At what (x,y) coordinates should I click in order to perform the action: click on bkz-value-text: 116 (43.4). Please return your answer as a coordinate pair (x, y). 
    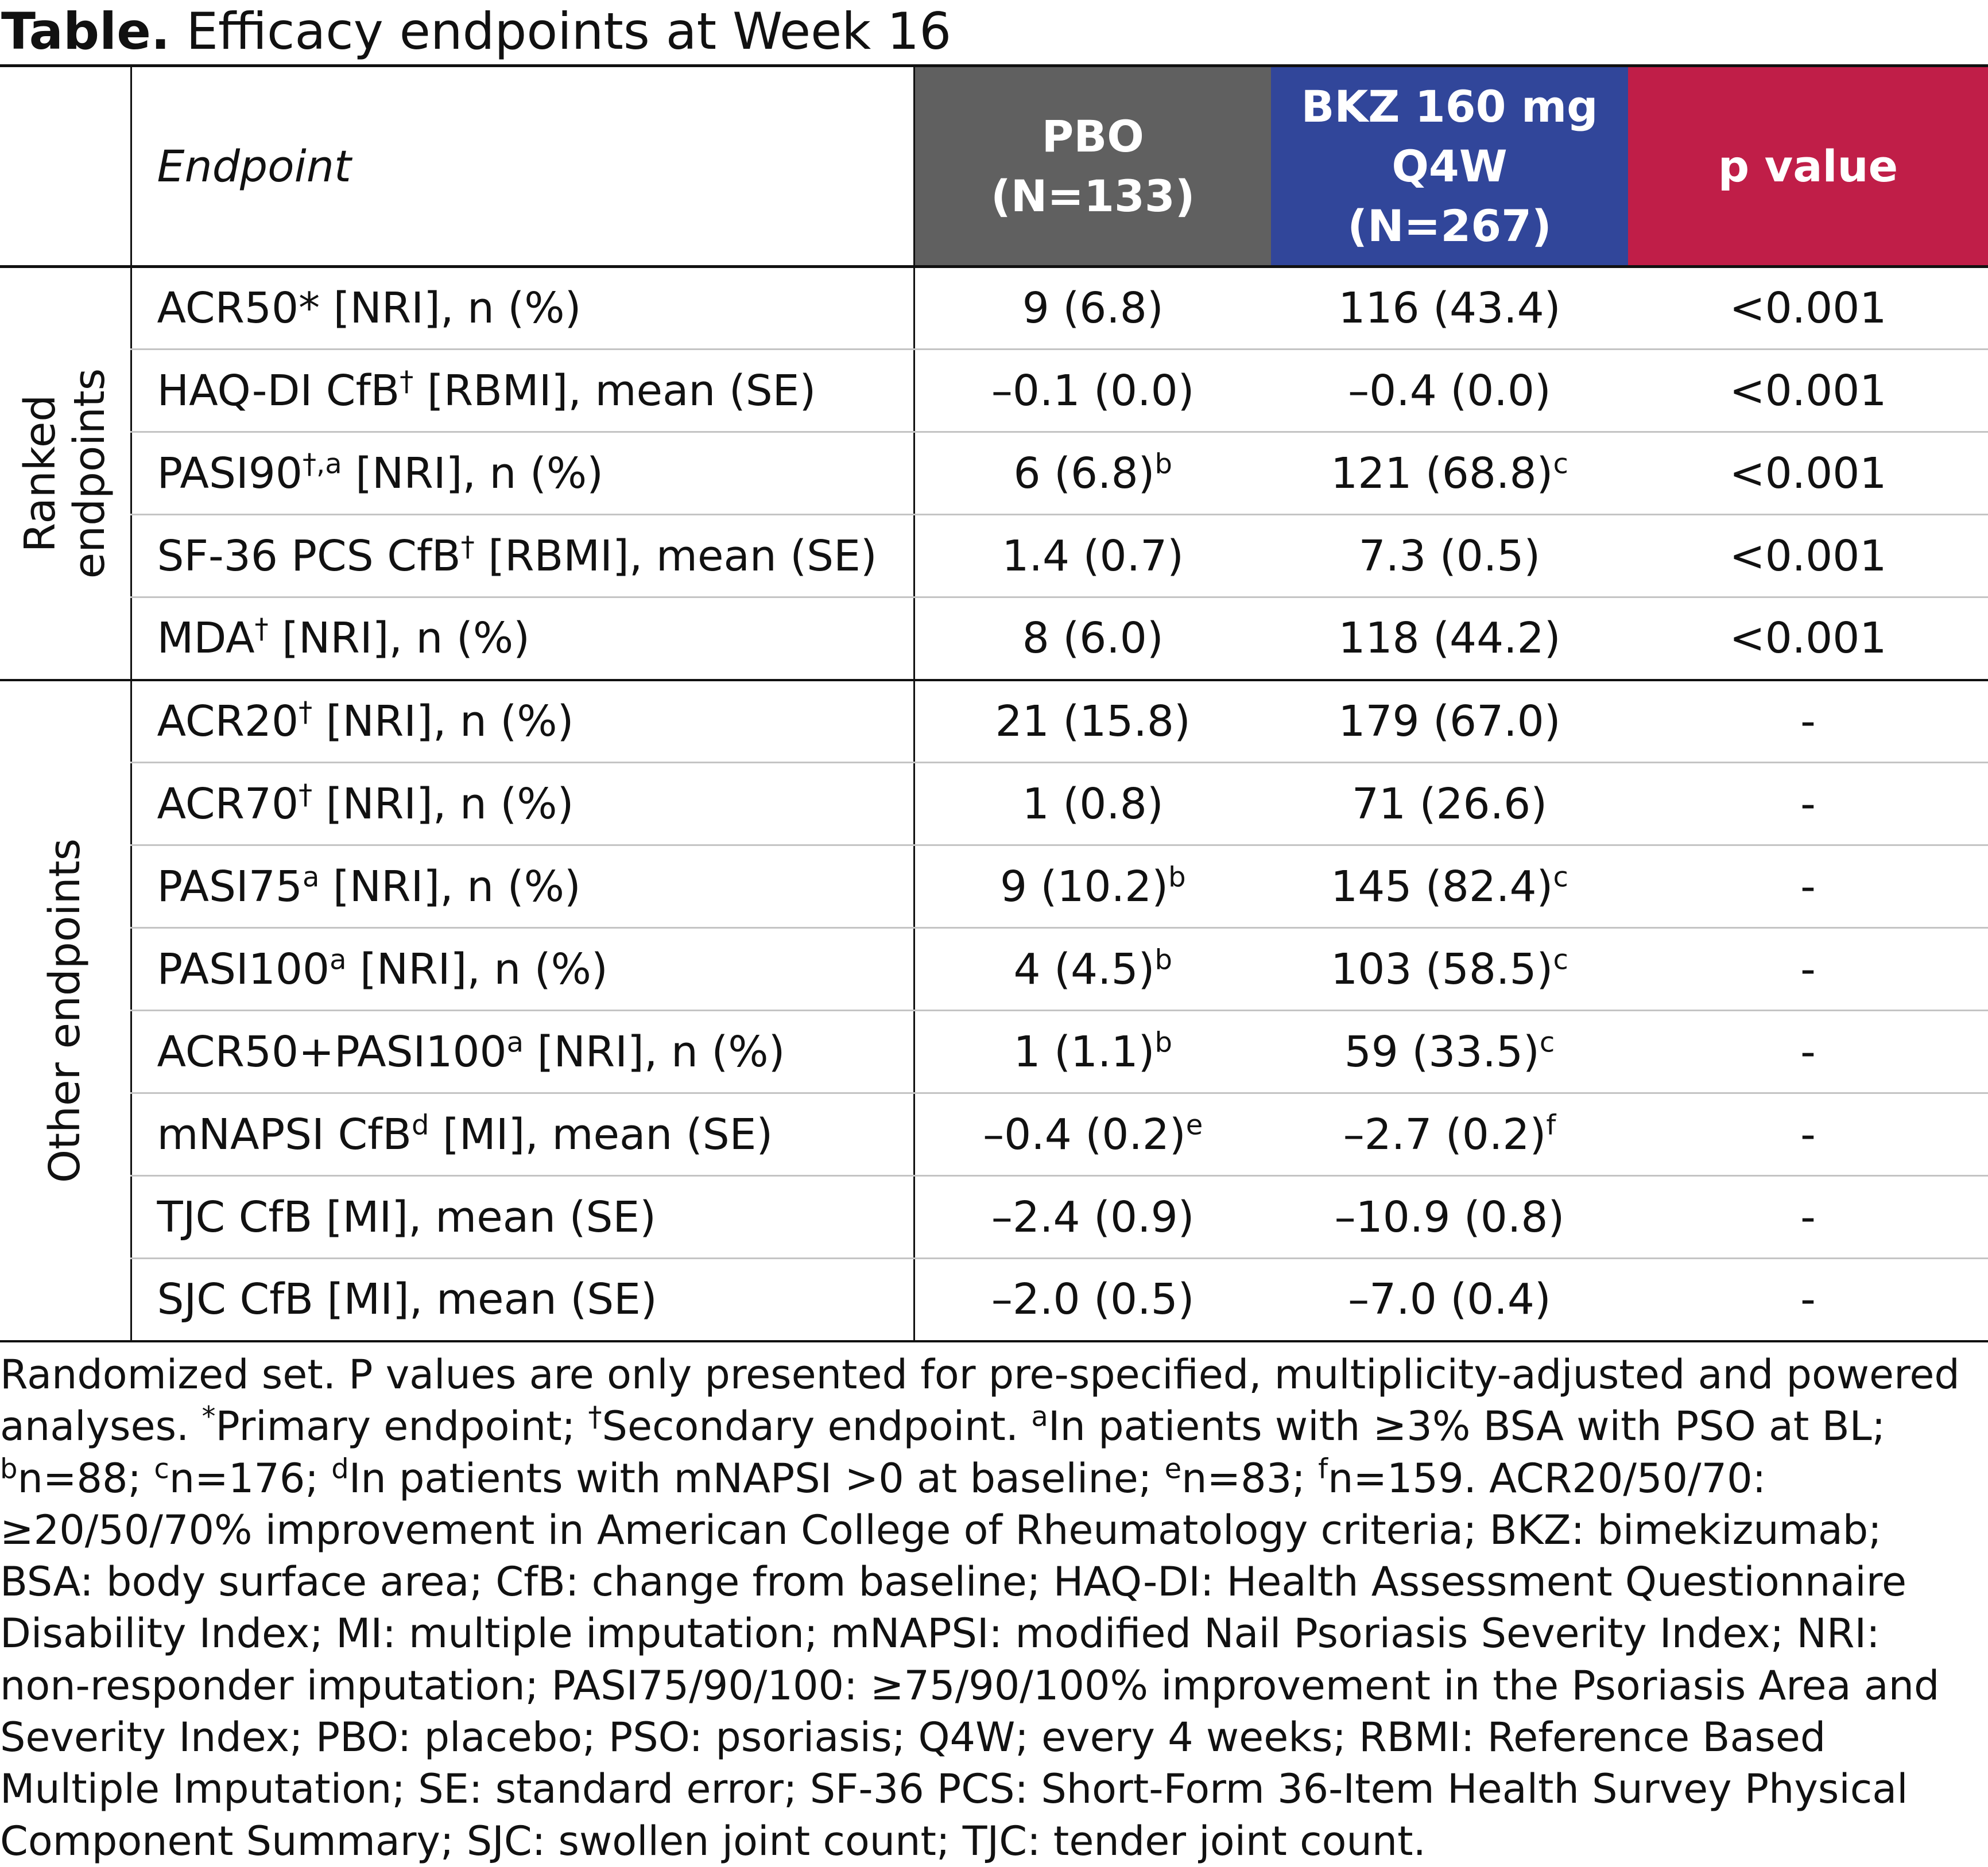
    Looking at the image, I should click on (1449, 308).